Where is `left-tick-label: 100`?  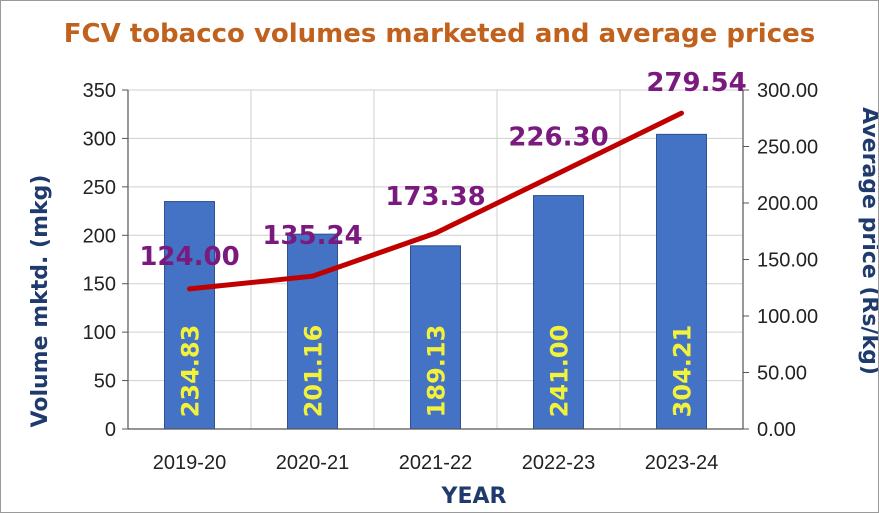 left-tick-label: 100 is located at coordinates (99, 333).